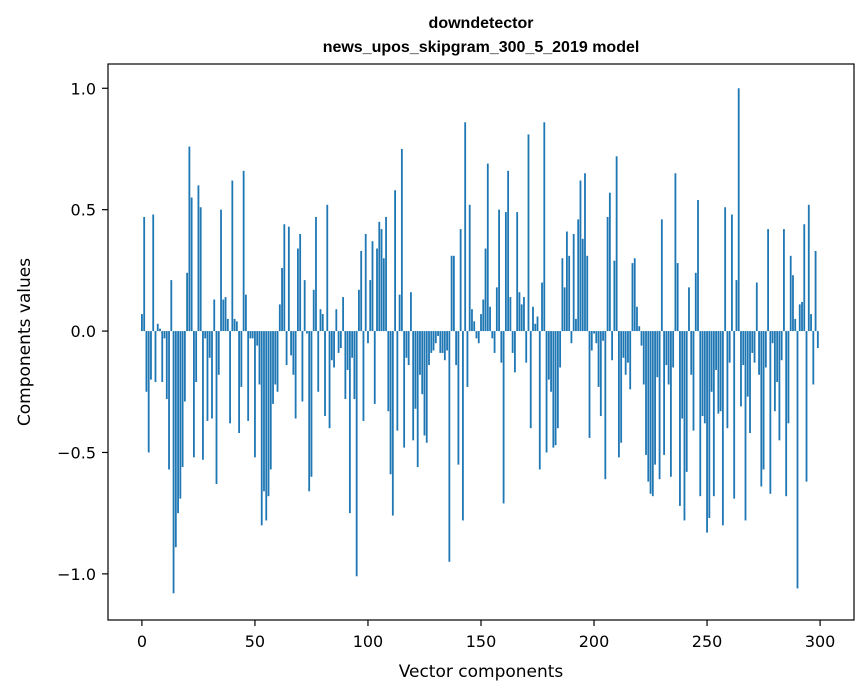 The width and height of the screenshot is (867, 696). Describe the element at coordinates (481, 47) in the screenshot. I see `chart-subtitle: news_upos_skipgram_300_5_2019 model` at that location.